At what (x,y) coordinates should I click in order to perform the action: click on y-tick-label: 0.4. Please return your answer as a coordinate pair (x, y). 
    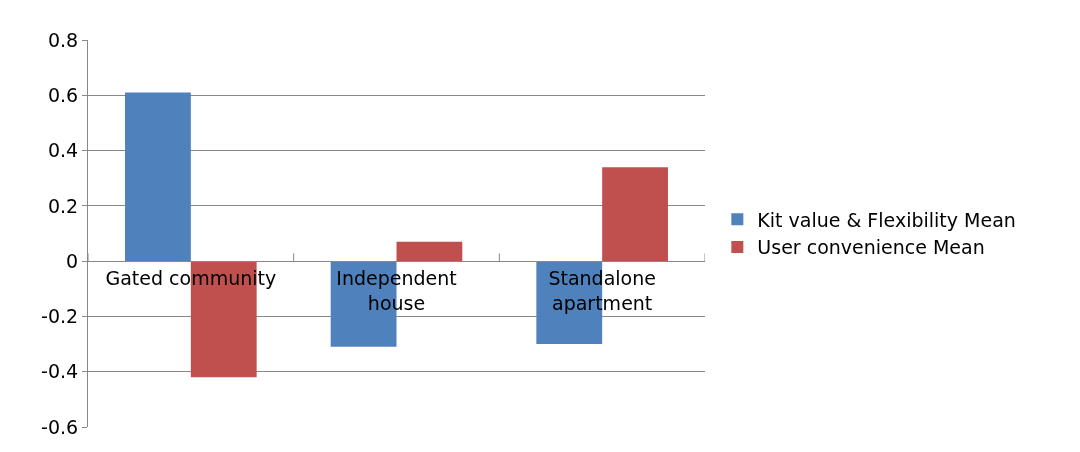
    Looking at the image, I should click on (63, 150).